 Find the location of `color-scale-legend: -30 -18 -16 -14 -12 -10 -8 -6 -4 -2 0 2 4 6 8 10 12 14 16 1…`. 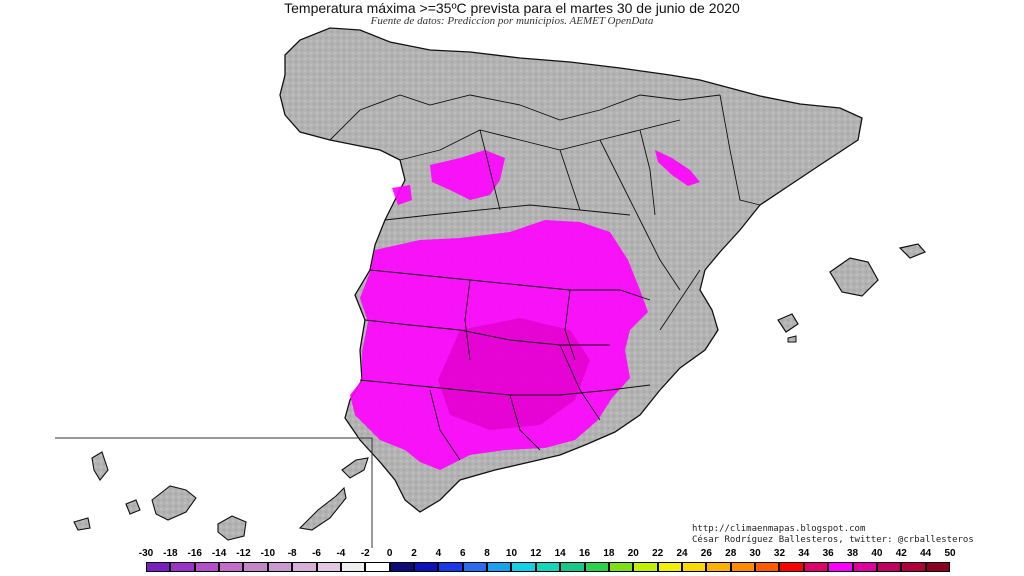

color-scale-legend: -30 -18 -16 -14 -12 -10 -8 -6 -4 -2 0 2 4 6 8 10 12 14 16 1… is located at coordinates (512, 562).